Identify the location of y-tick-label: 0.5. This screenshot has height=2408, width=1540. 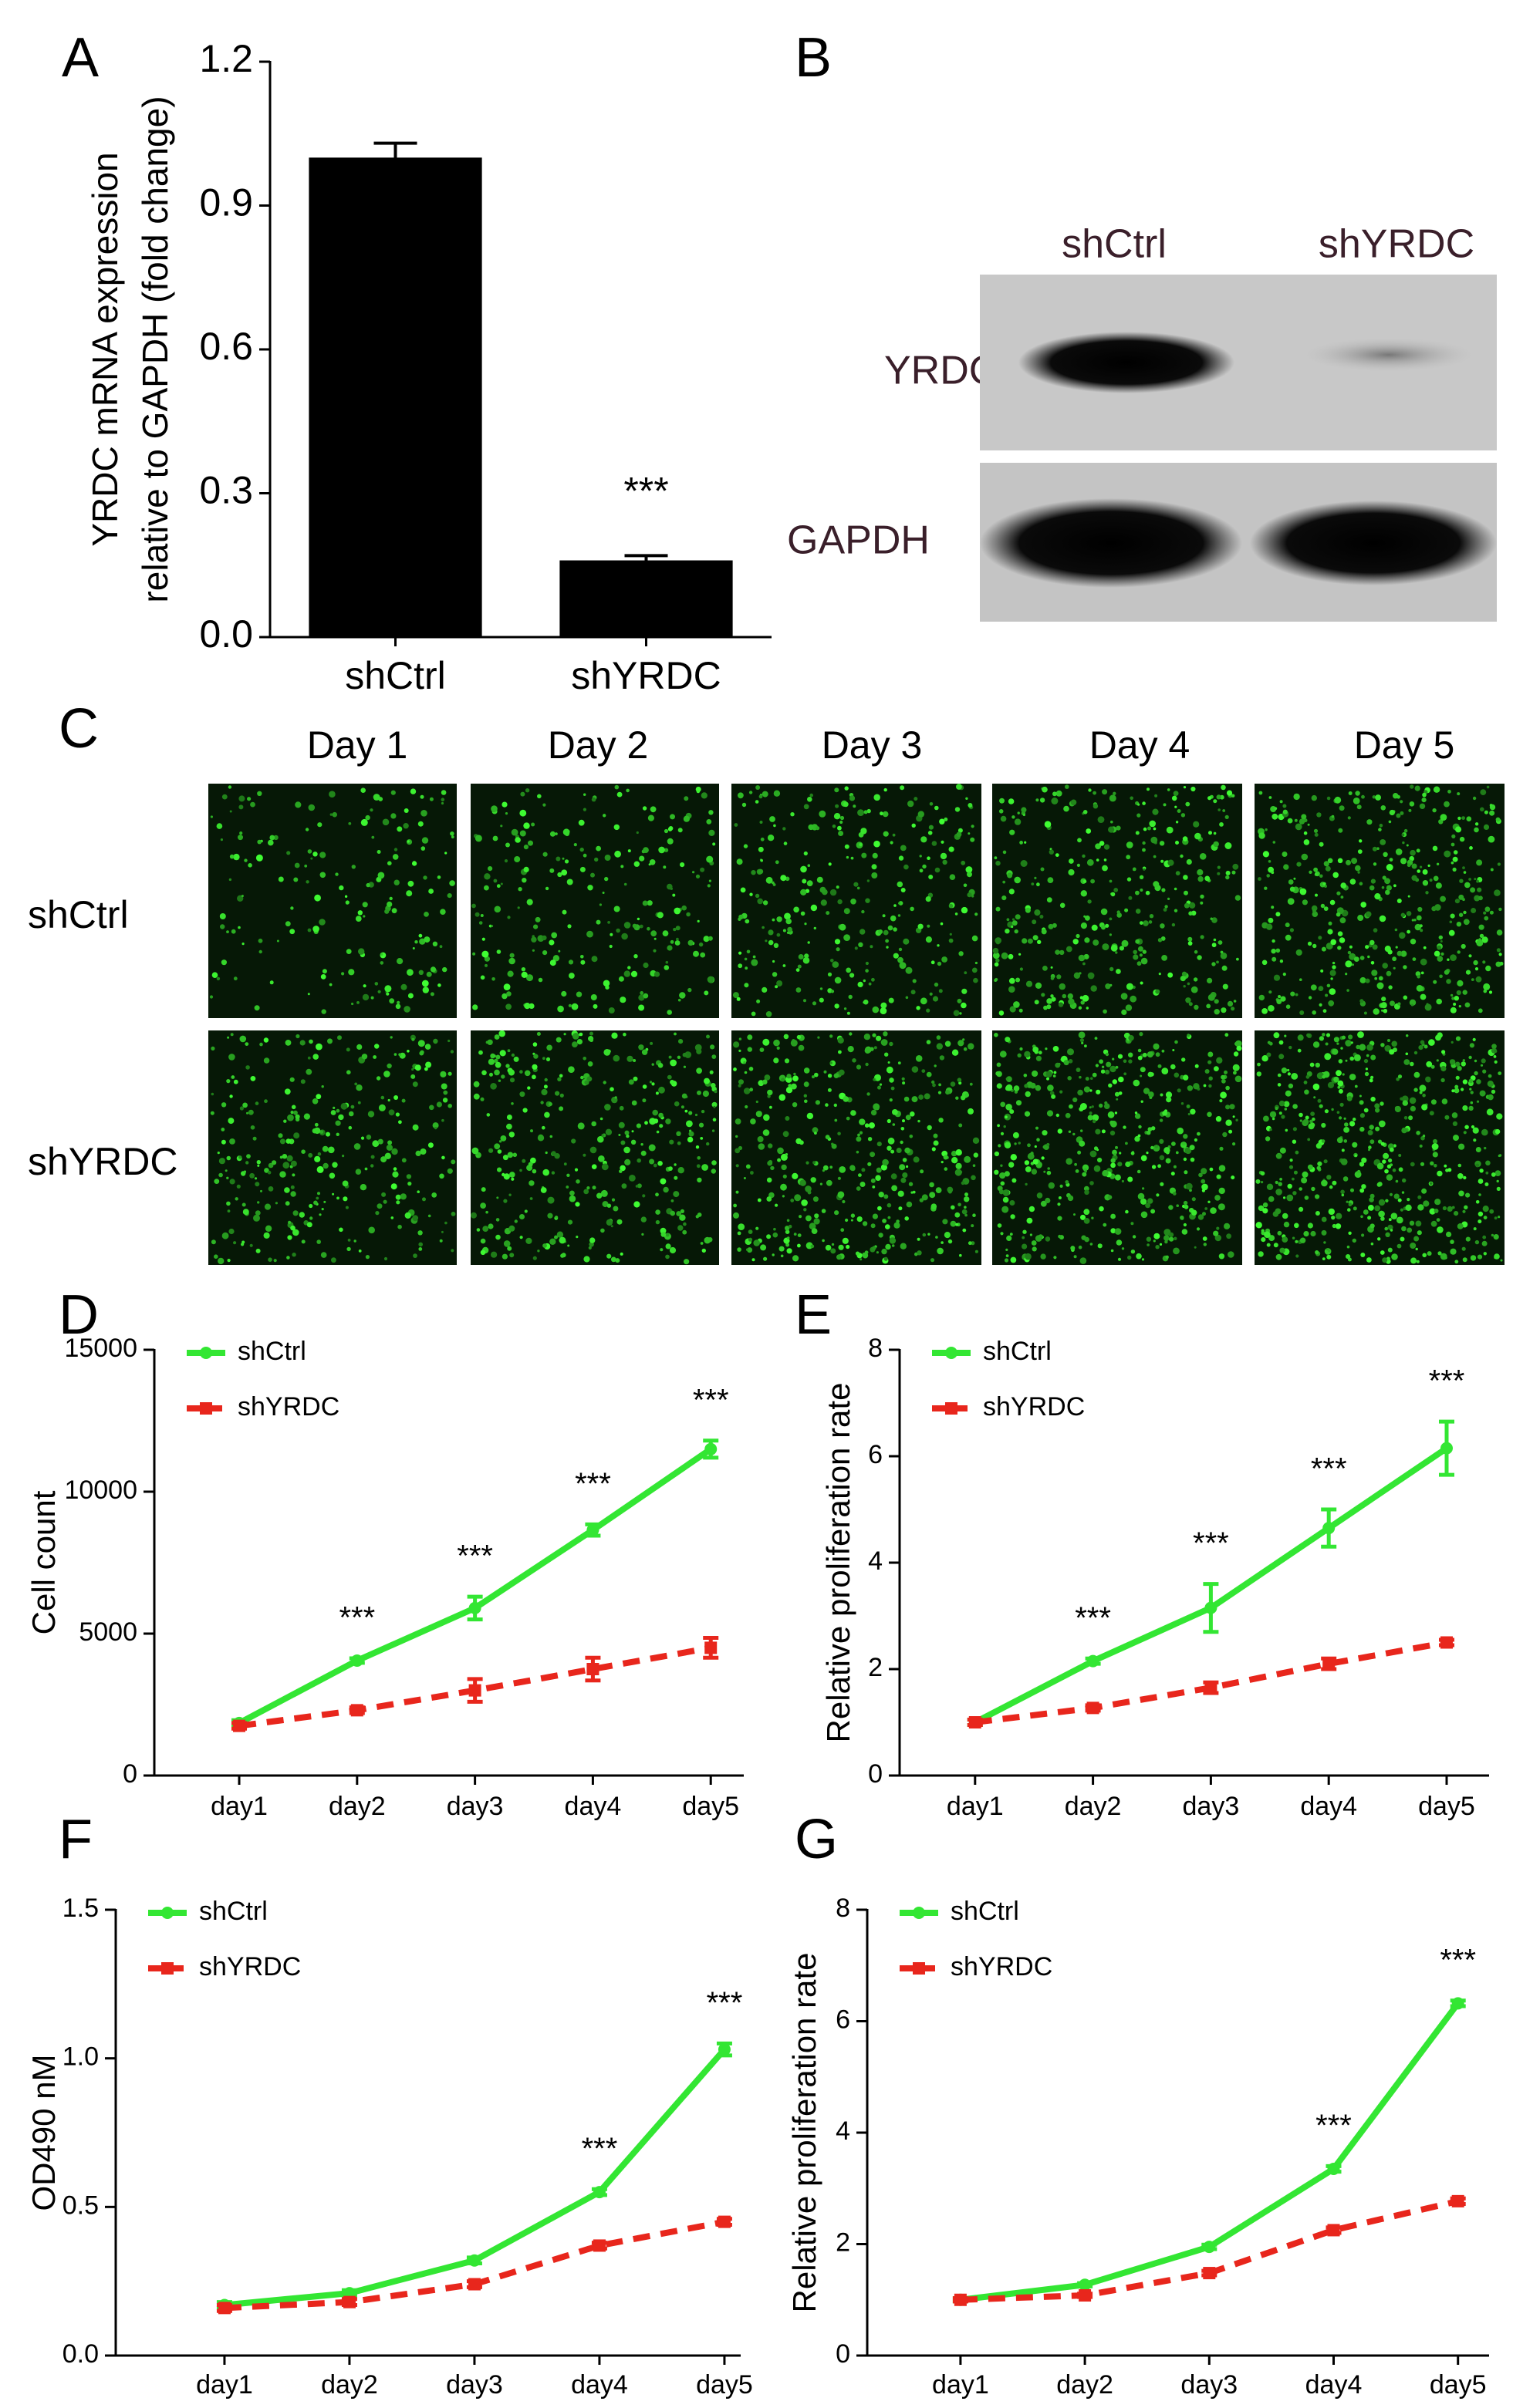
(80, 2205).